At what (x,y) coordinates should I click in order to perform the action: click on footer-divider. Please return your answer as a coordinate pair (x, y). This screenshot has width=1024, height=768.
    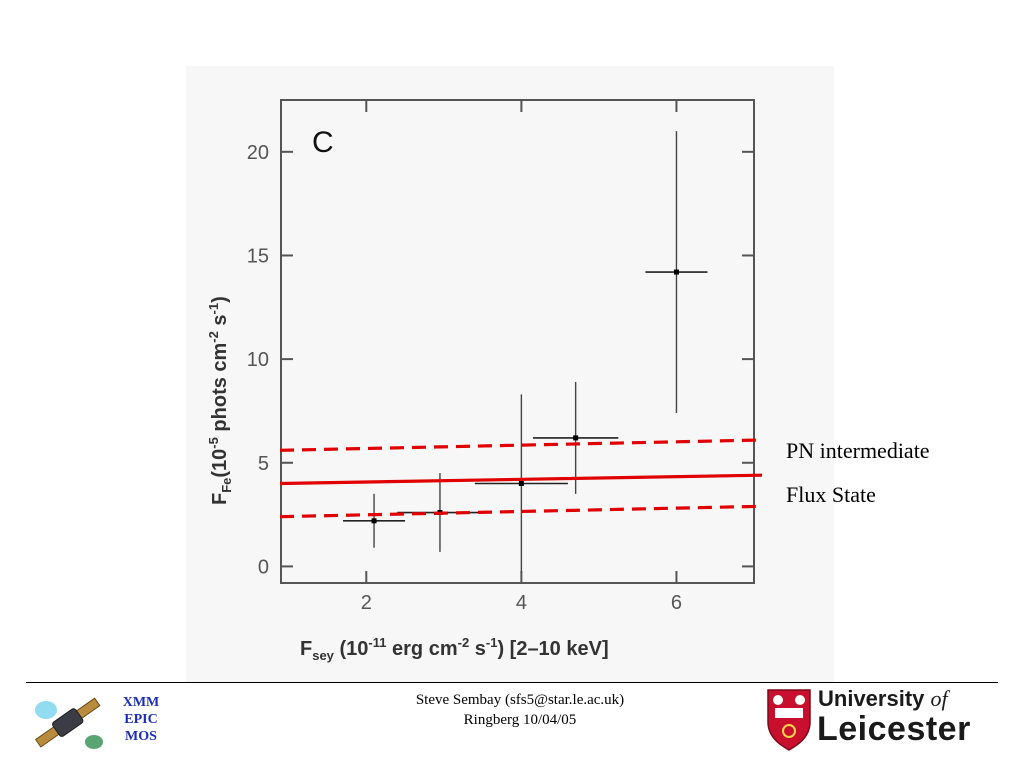
    Looking at the image, I should click on (512, 682).